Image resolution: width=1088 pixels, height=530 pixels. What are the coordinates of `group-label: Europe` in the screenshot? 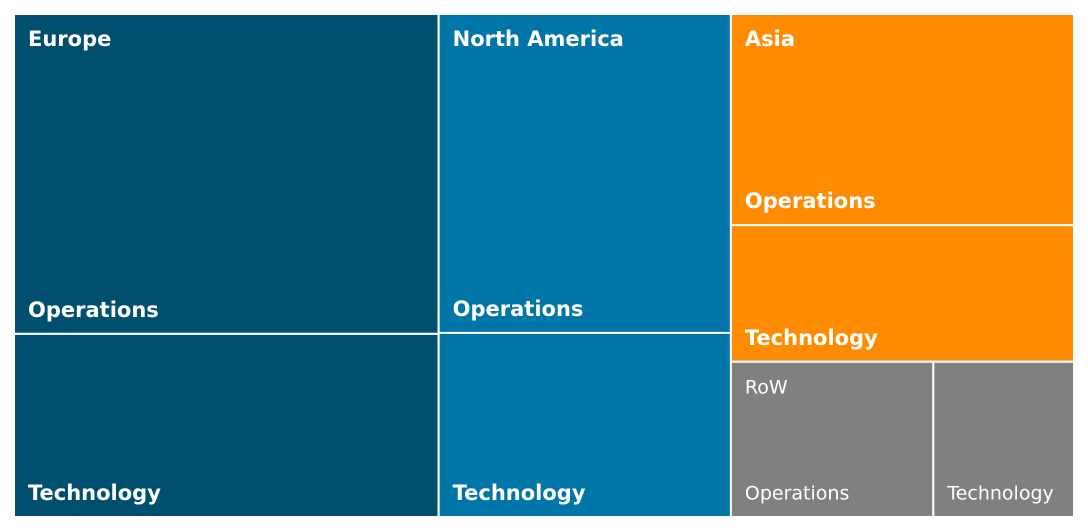 It's located at (69, 39).